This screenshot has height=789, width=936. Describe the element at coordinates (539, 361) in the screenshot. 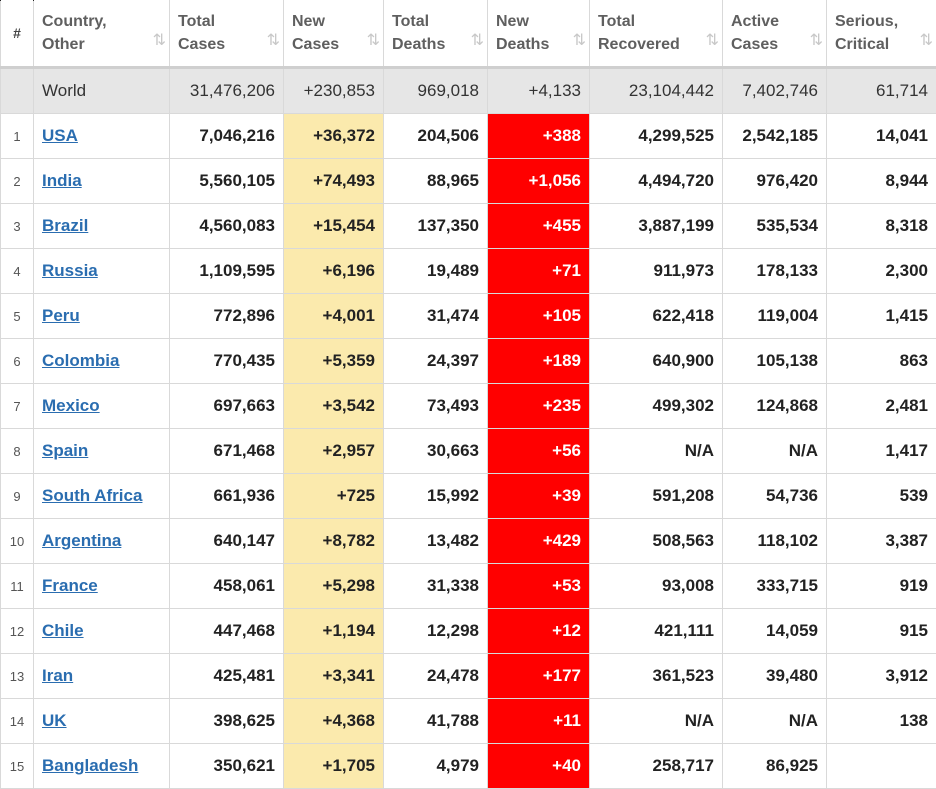

I see `new-deaths-cell: +189` at that location.